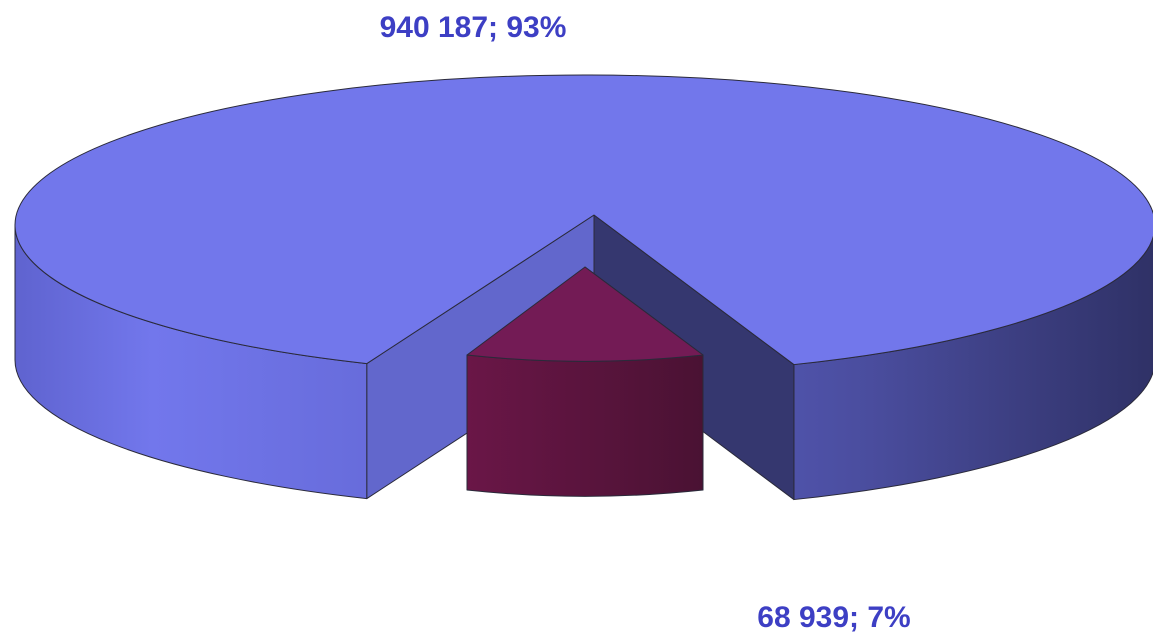  Describe the element at coordinates (473, 27) in the screenshot. I see `data-label-0: 940 187; 93%` at that location.